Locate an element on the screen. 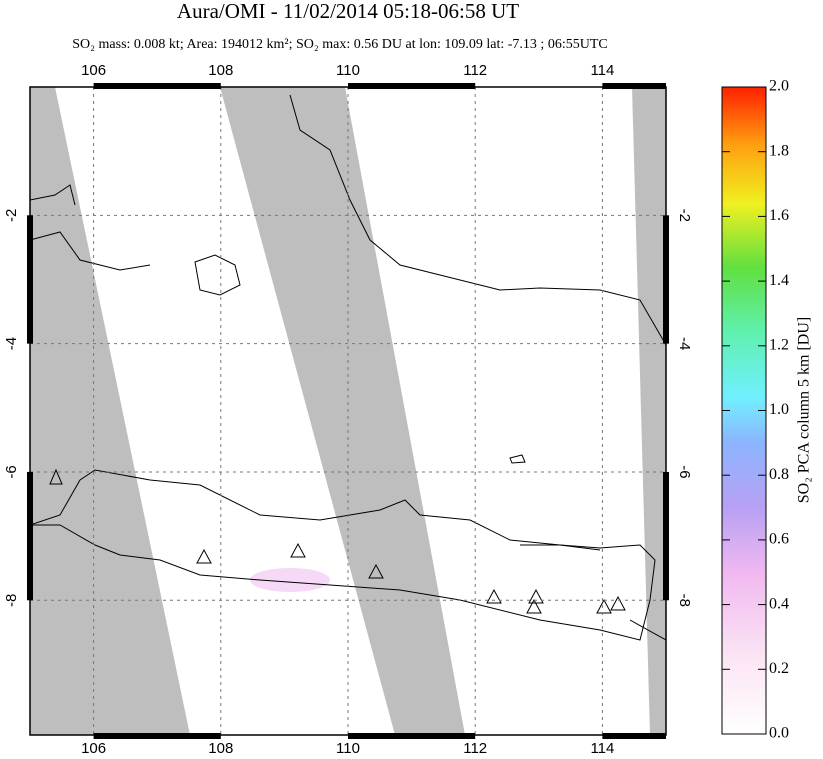 This screenshot has height=759, width=823. colorbar-tick-label: 0.2 is located at coordinates (779, 668).